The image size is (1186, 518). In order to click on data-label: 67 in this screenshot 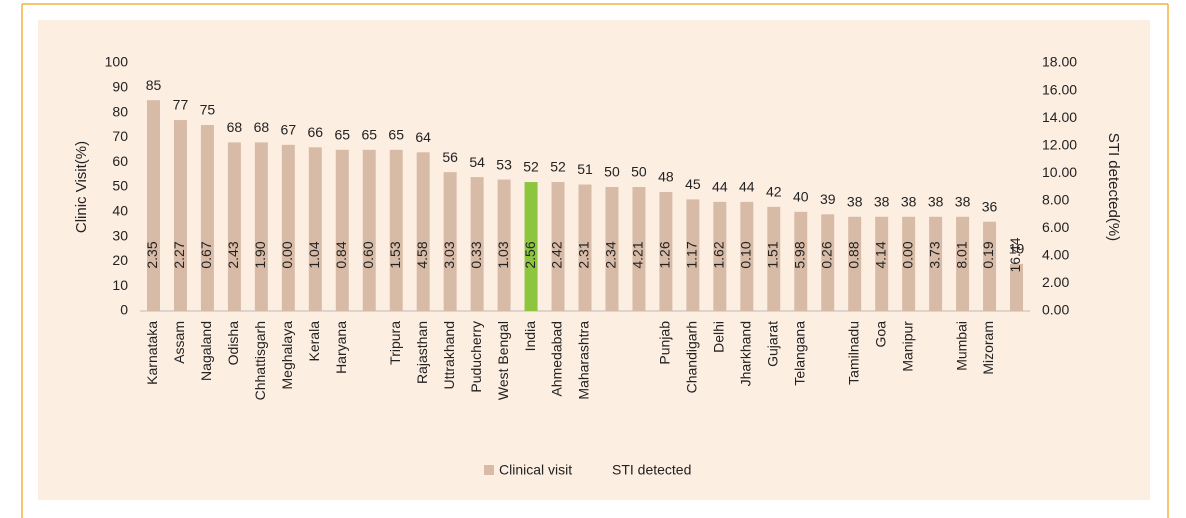, I will do `click(289, 130)`.